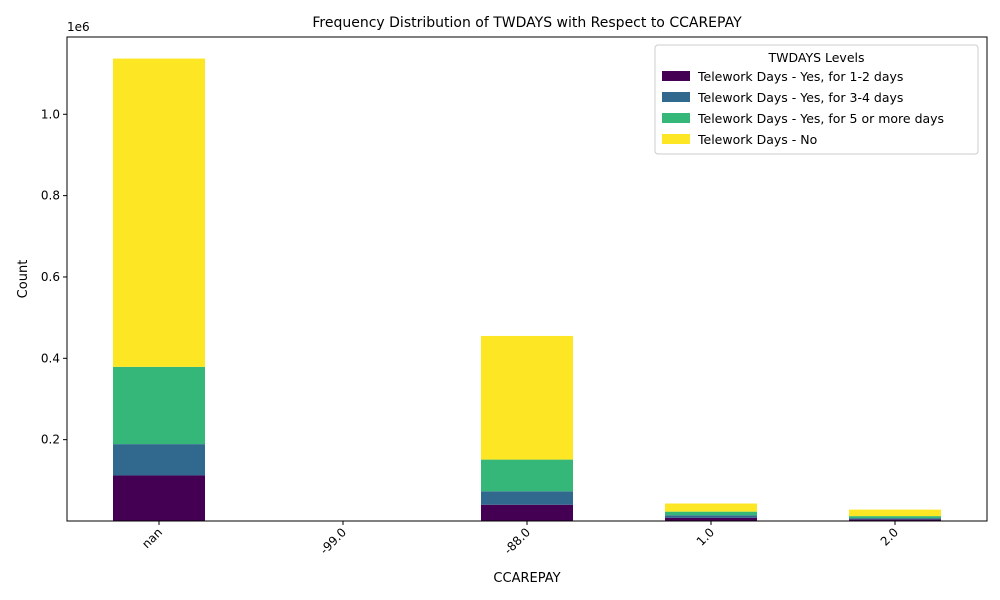 Image resolution: width=1000 pixels, height=600 pixels. What do you see at coordinates (527, 498) in the screenshot?
I see `bar--88.0-series-1` at bounding box center [527, 498].